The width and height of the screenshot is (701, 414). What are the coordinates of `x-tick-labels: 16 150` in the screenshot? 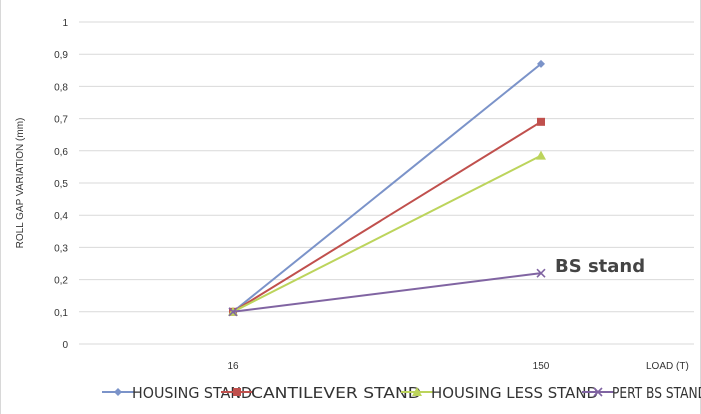 It's located at (388, 366).